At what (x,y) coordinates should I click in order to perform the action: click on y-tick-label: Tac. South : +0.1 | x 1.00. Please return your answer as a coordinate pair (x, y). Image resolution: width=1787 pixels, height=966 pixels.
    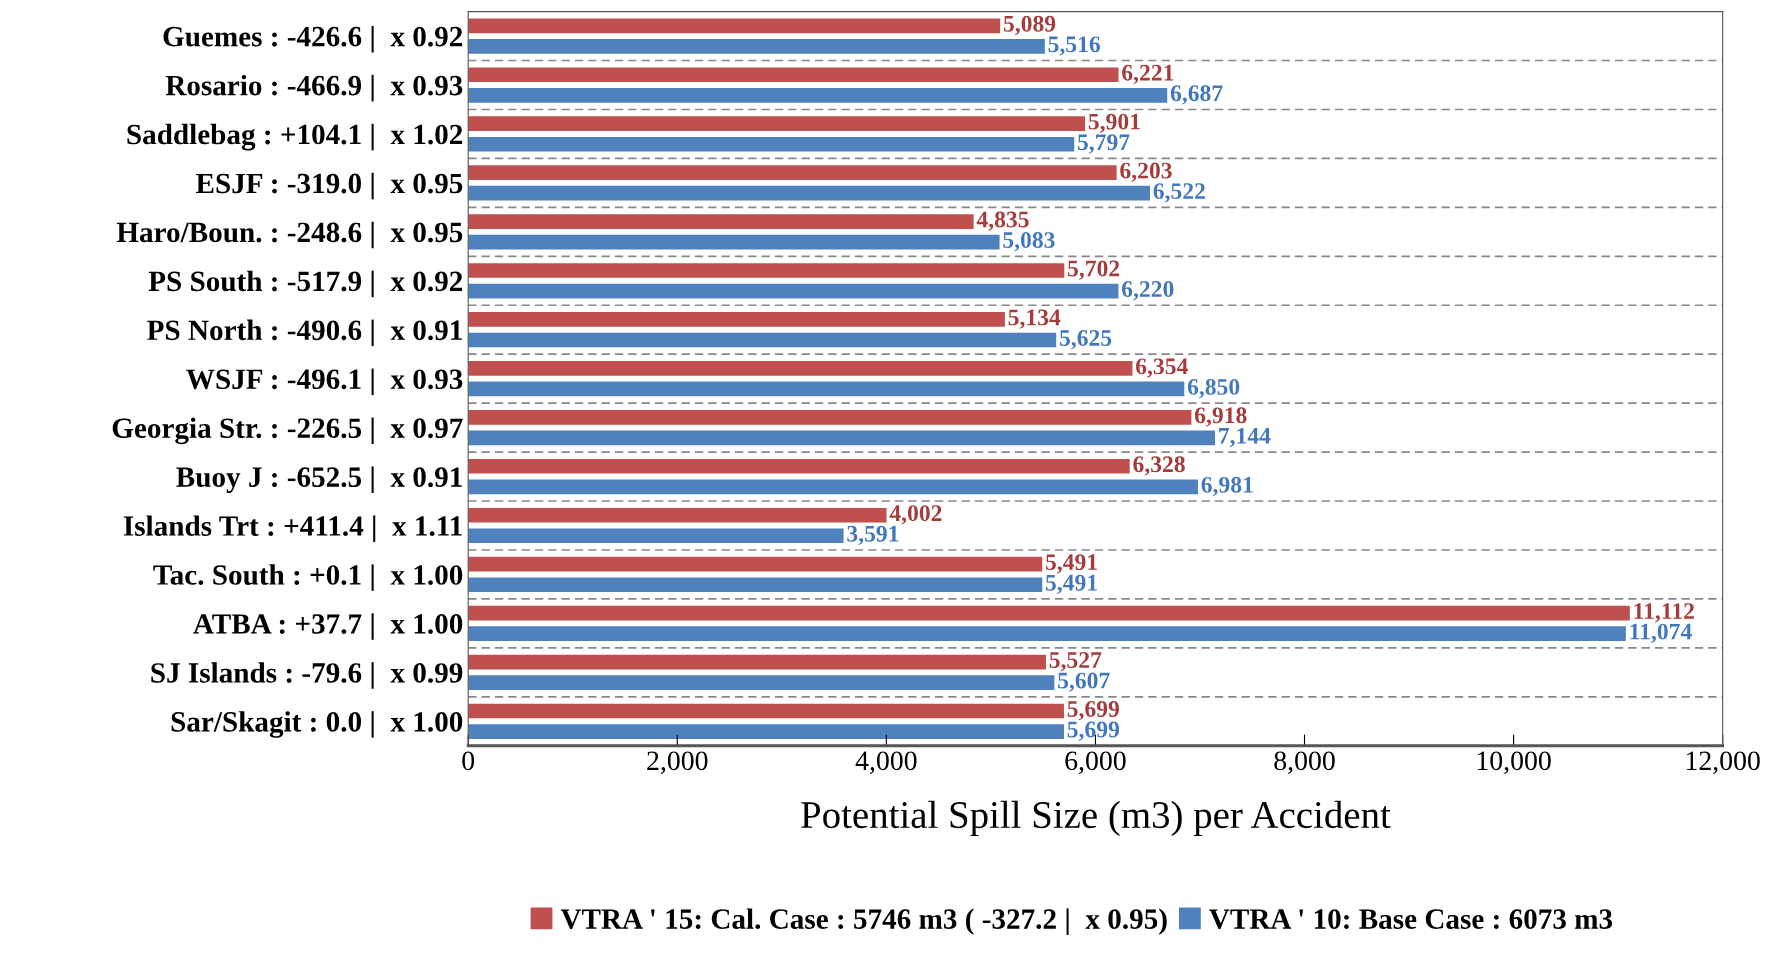
    Looking at the image, I should click on (308, 577).